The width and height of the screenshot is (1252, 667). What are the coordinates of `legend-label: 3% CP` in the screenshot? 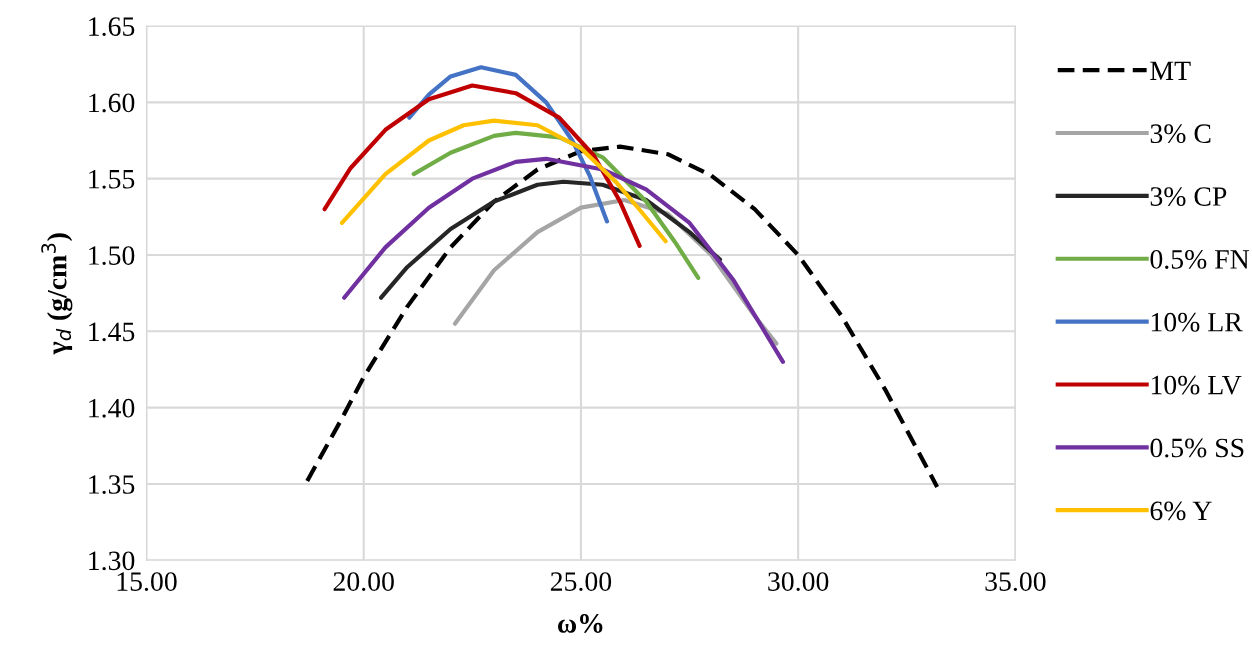 It's located at (1188, 196).